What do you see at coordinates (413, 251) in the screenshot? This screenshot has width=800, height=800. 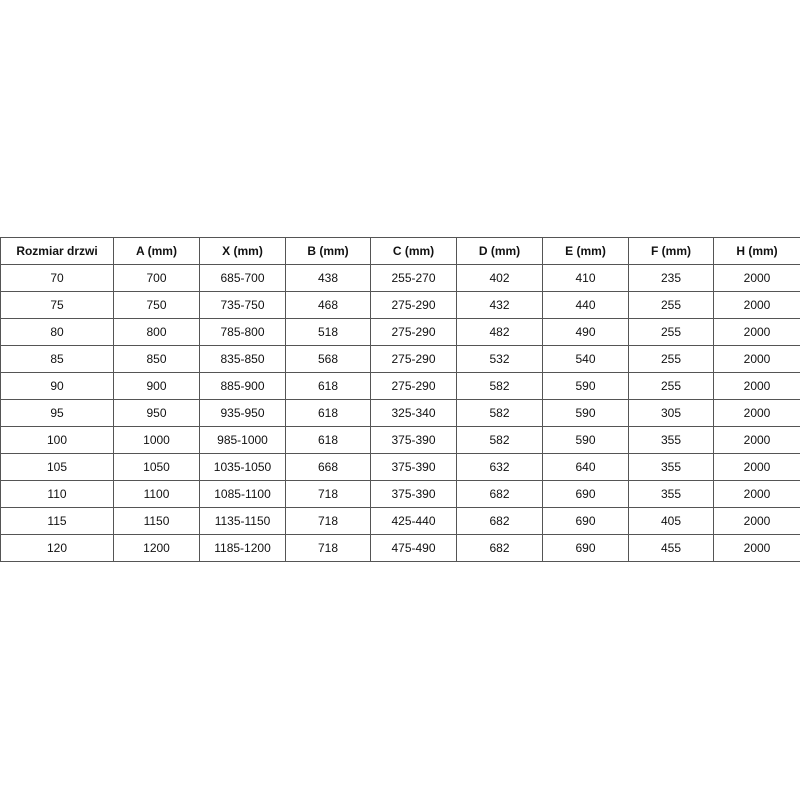 I see `column-header: C (mm)` at bounding box center [413, 251].